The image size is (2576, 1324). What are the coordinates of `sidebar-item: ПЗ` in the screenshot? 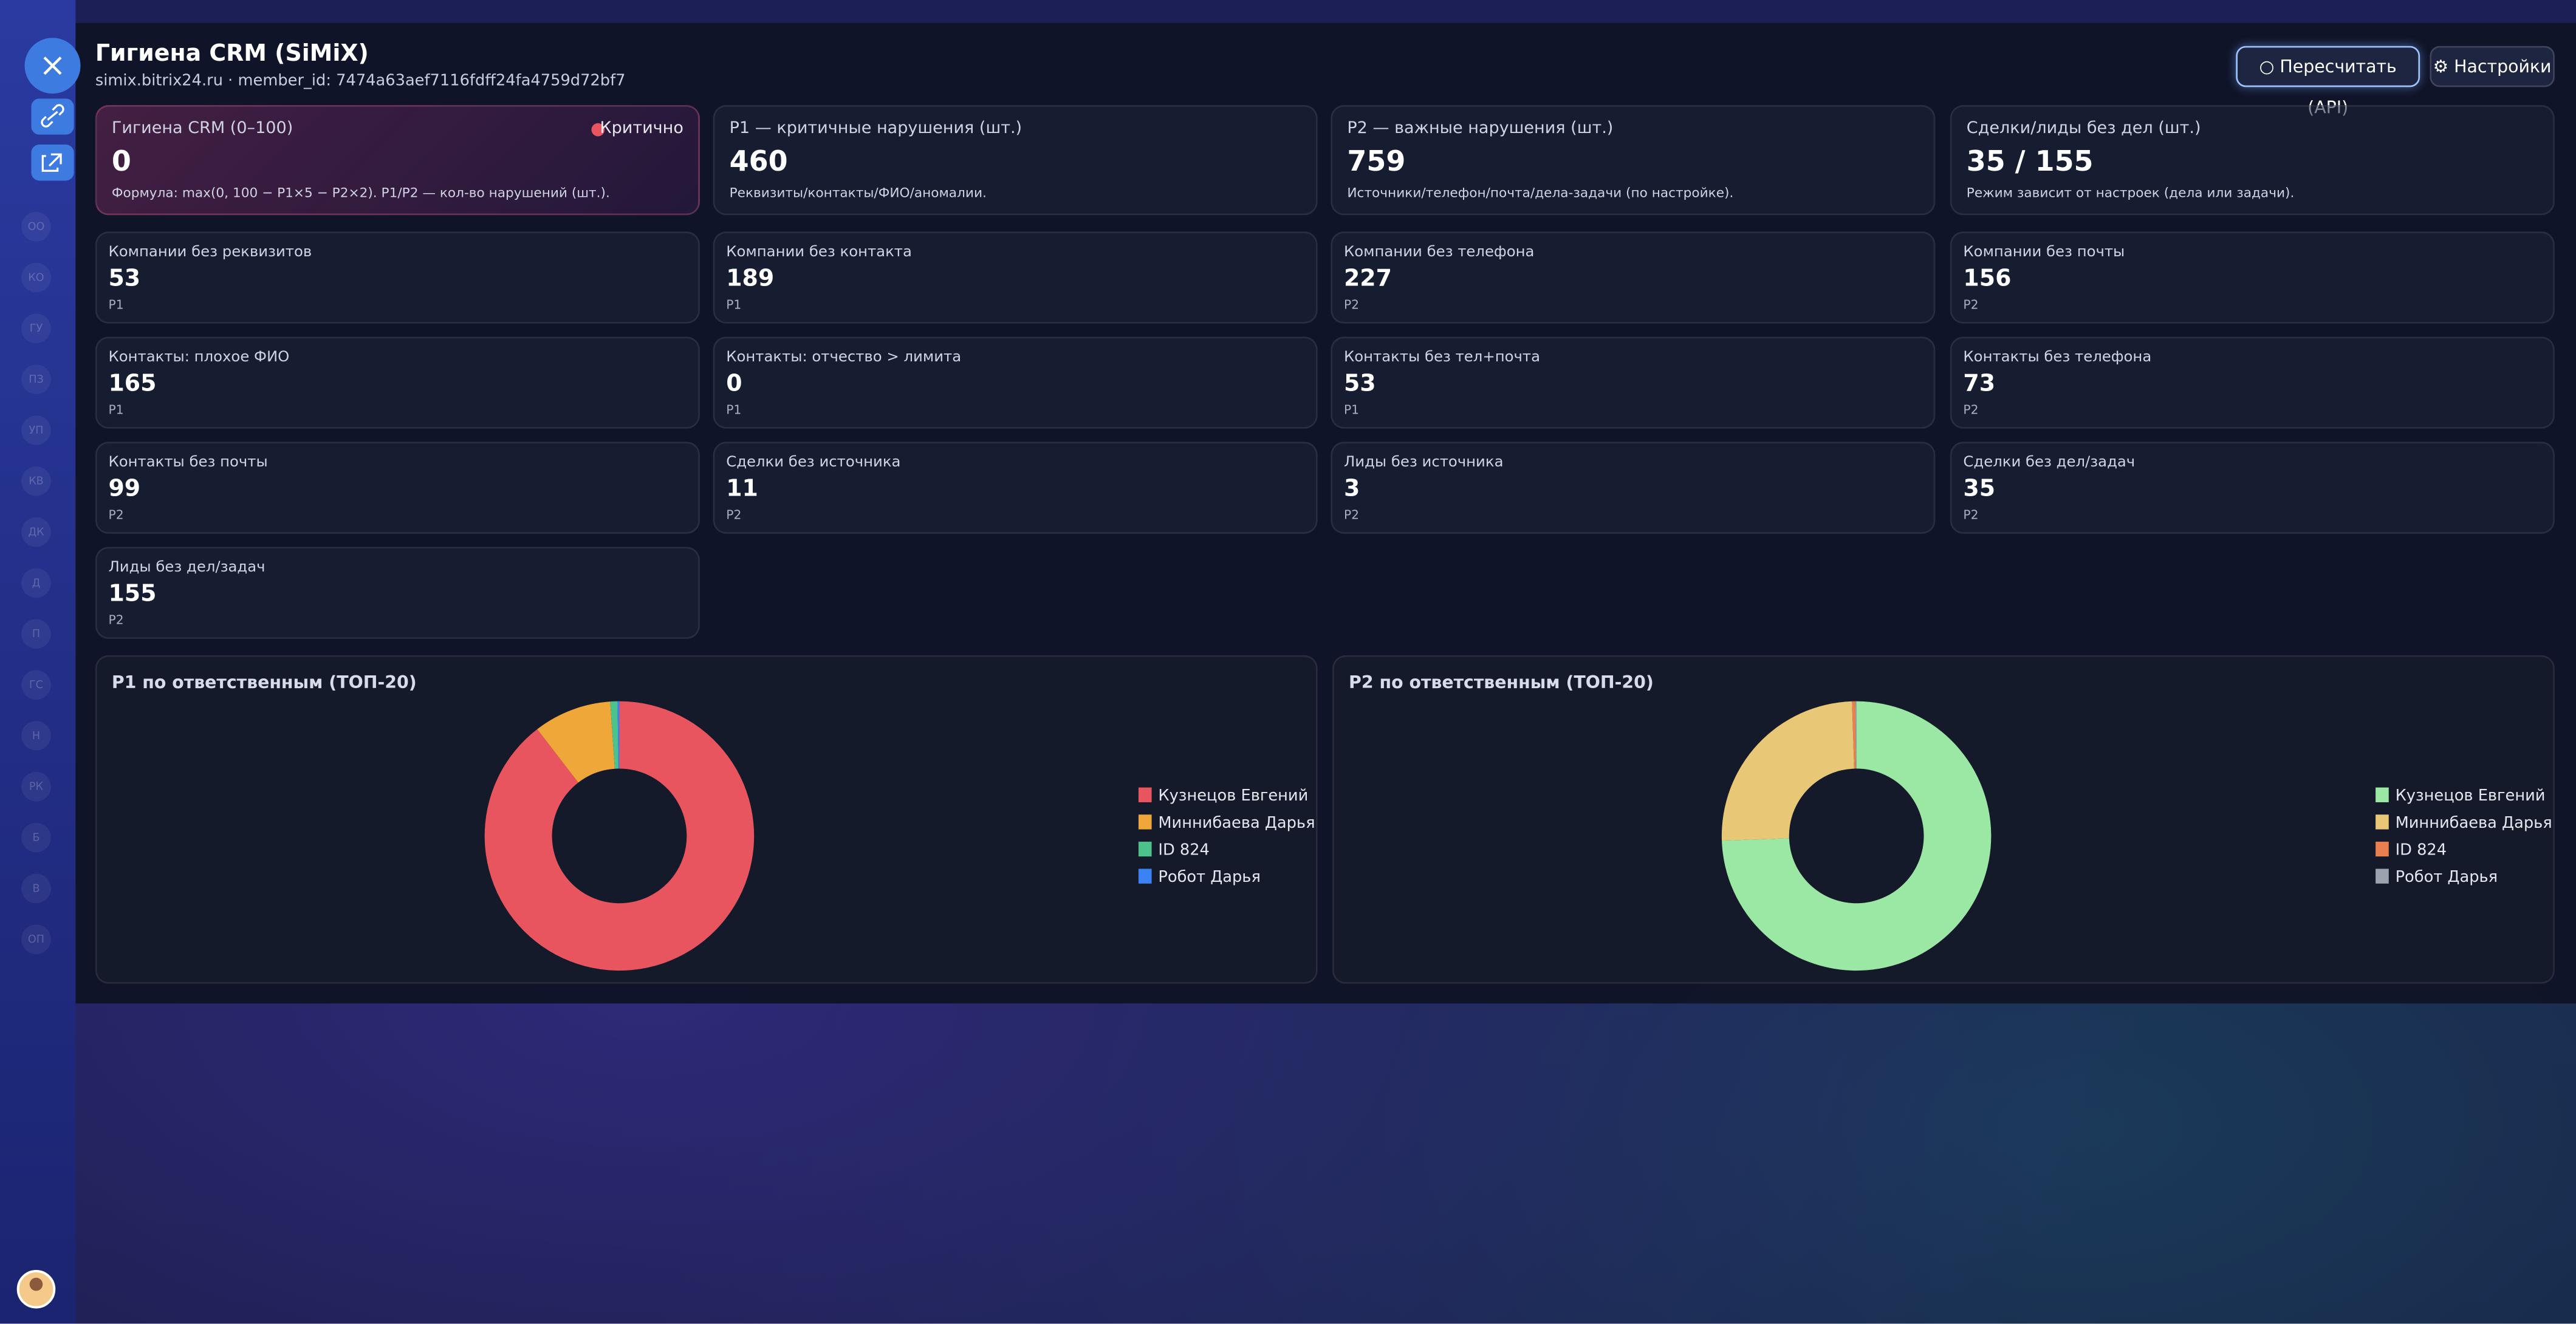 It's located at (36, 379).